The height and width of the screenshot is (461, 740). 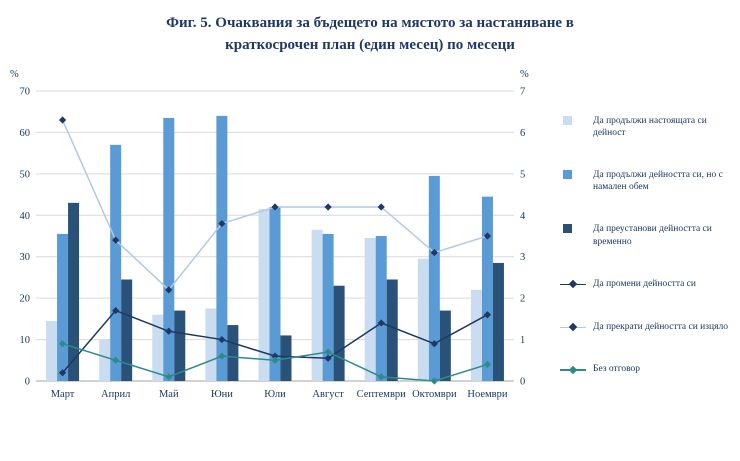 What do you see at coordinates (647, 369) in the screenshot?
I see `legend-item-no-answer: Без отговор` at bounding box center [647, 369].